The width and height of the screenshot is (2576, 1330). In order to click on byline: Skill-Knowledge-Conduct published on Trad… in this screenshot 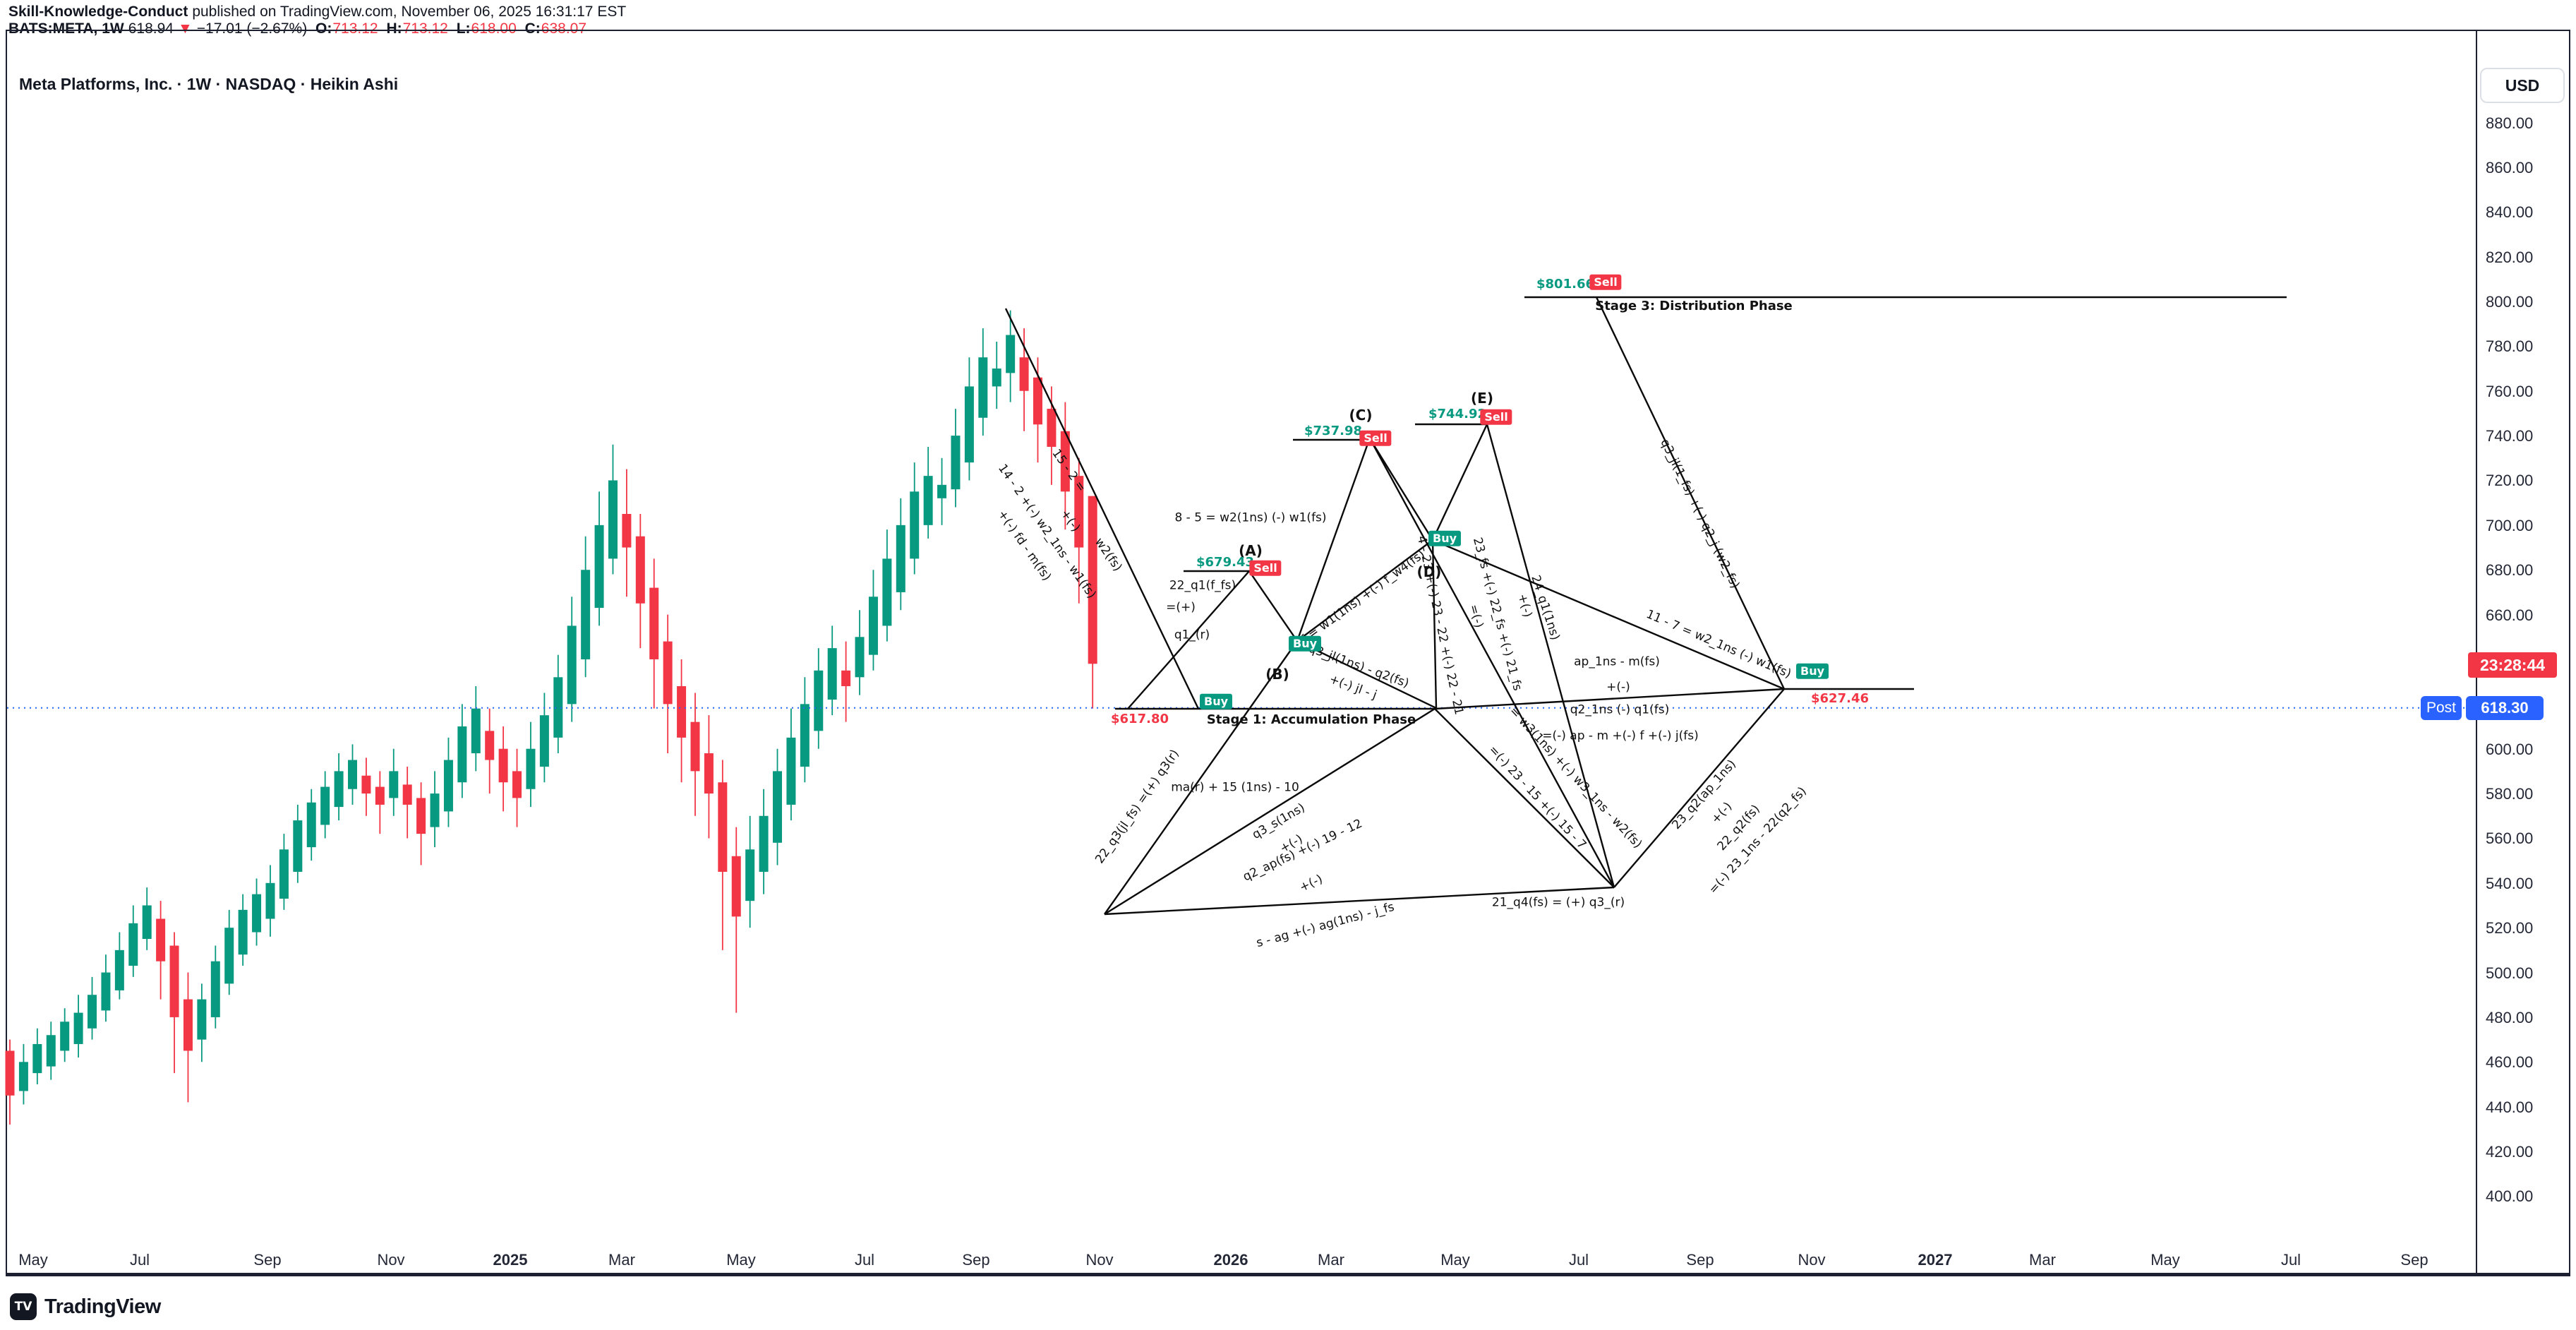, I will do `click(319, 12)`.